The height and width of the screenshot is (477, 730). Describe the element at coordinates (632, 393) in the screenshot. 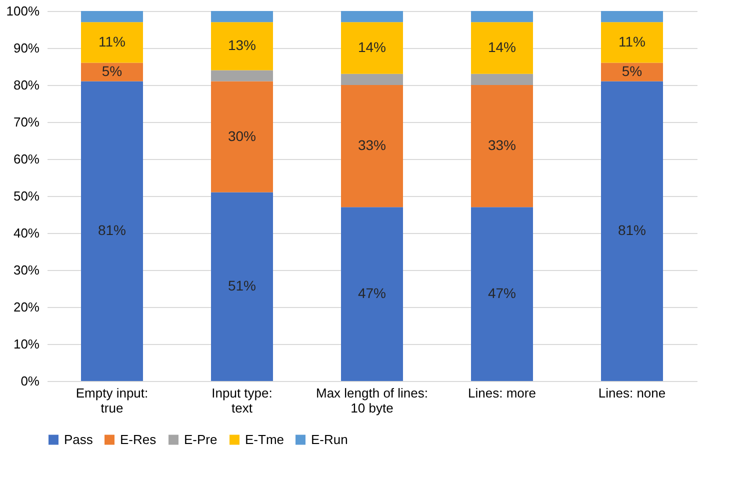

I see `x-tick-label: Lines: none` at that location.